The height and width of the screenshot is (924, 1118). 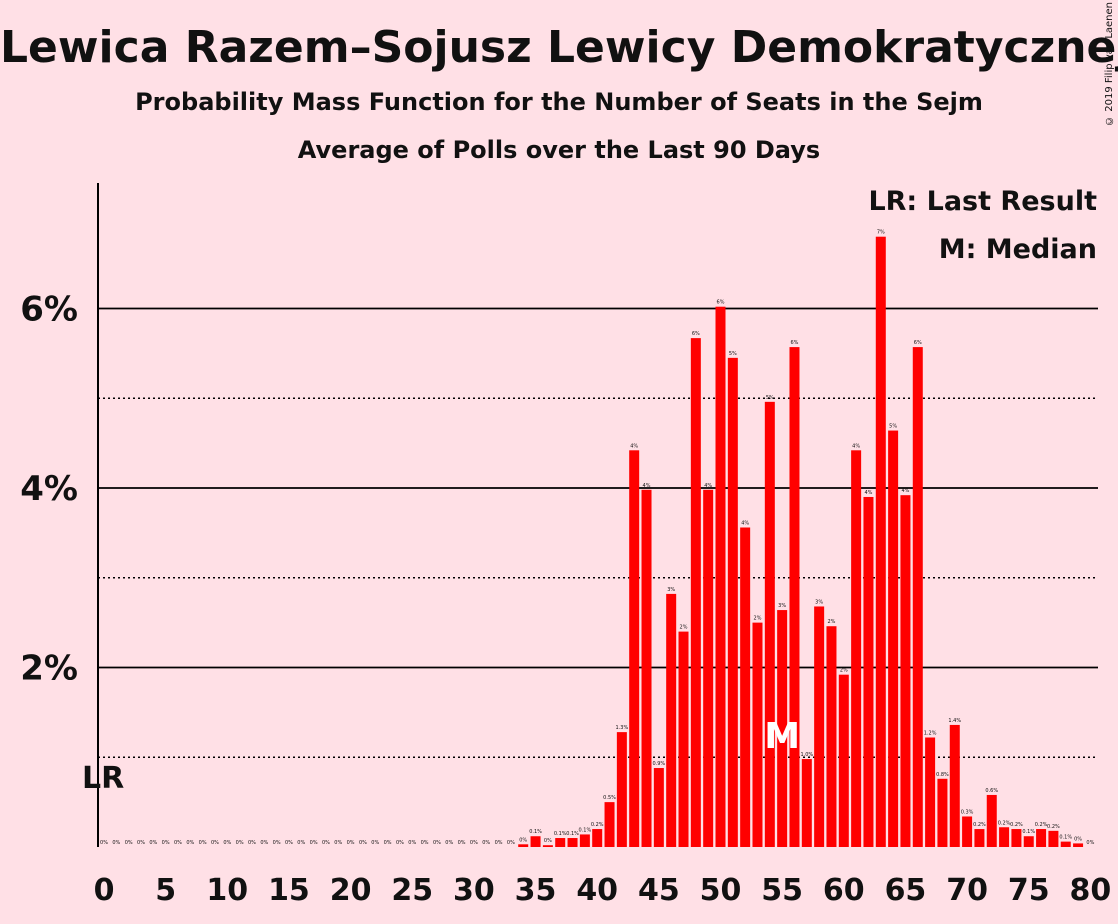 What do you see at coordinates (721, 890) in the screenshot?
I see `x-tick-label: 50` at bounding box center [721, 890].